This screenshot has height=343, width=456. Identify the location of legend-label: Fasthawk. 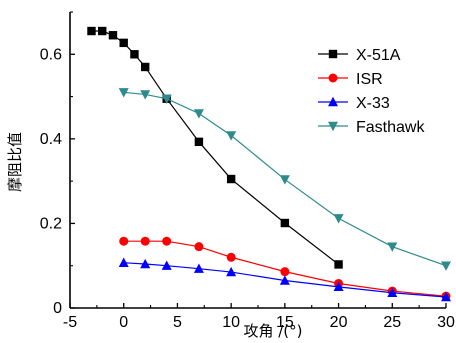
(390, 127).